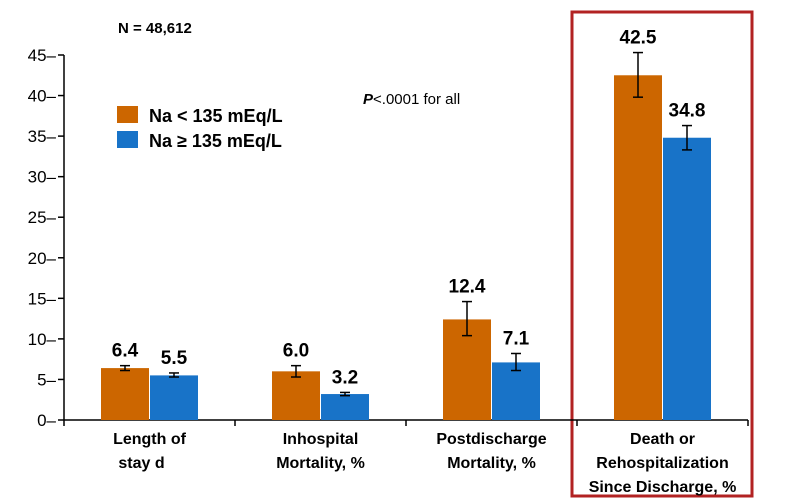 Image resolution: width=808 pixels, height=500 pixels. Describe the element at coordinates (491, 439) in the screenshot. I see `category-label-line: Postdischarge` at that location.